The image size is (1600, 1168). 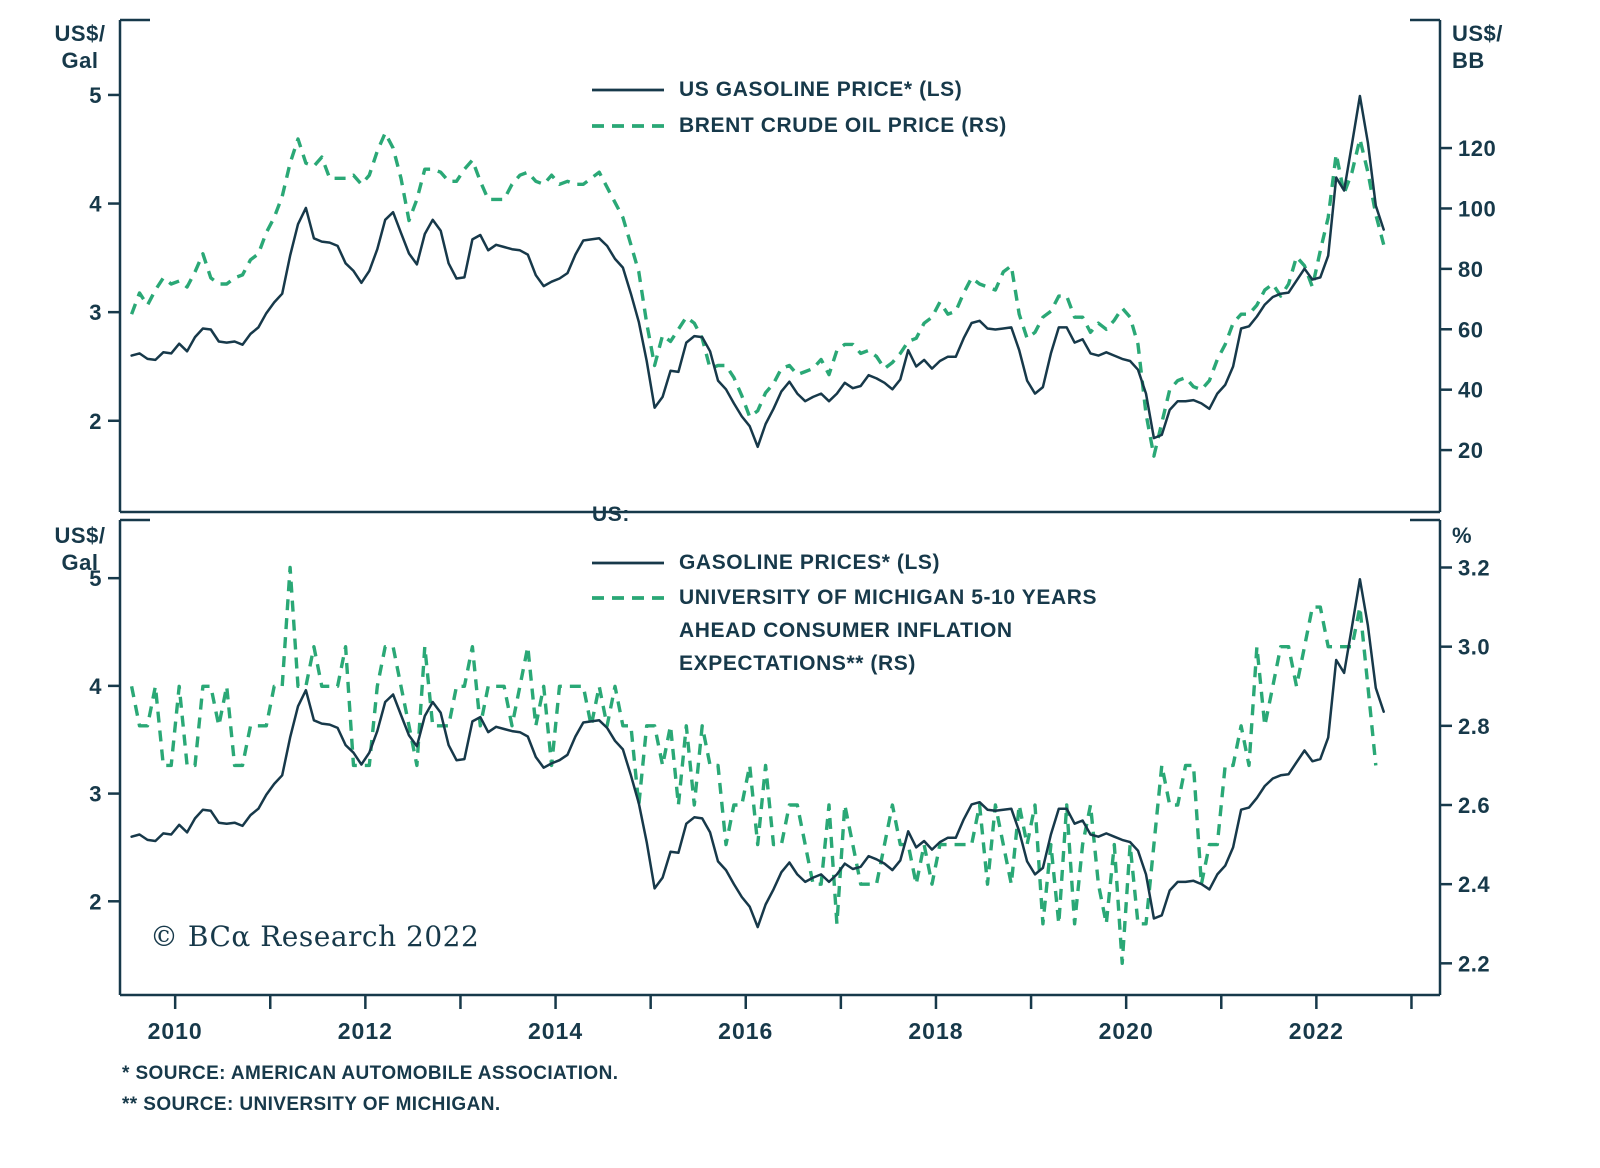 I want to click on axis-unit-line: %, so click(x=1462, y=535).